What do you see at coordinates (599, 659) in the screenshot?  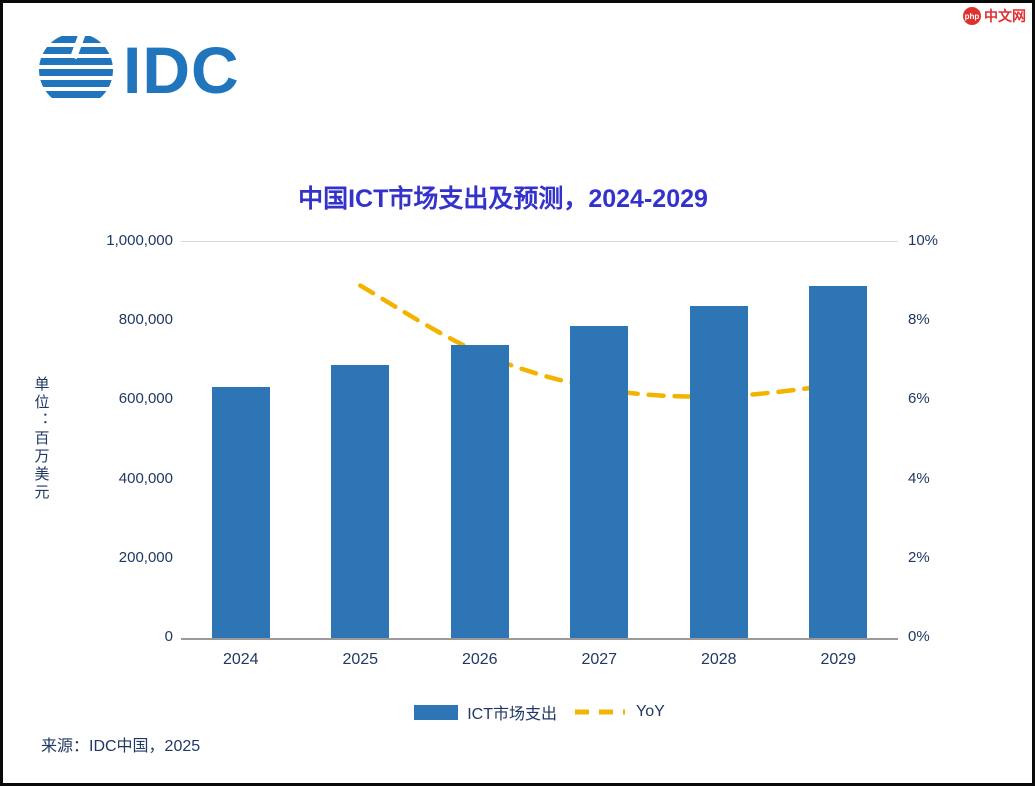 I see `x-tick-2027: 2027` at bounding box center [599, 659].